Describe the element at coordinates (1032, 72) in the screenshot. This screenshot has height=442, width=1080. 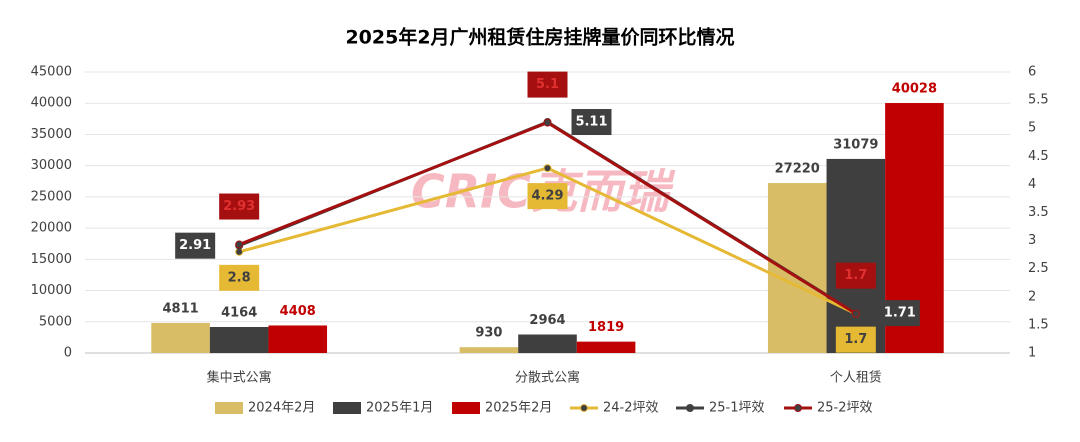
I see `y2-tick-label: 6` at that location.